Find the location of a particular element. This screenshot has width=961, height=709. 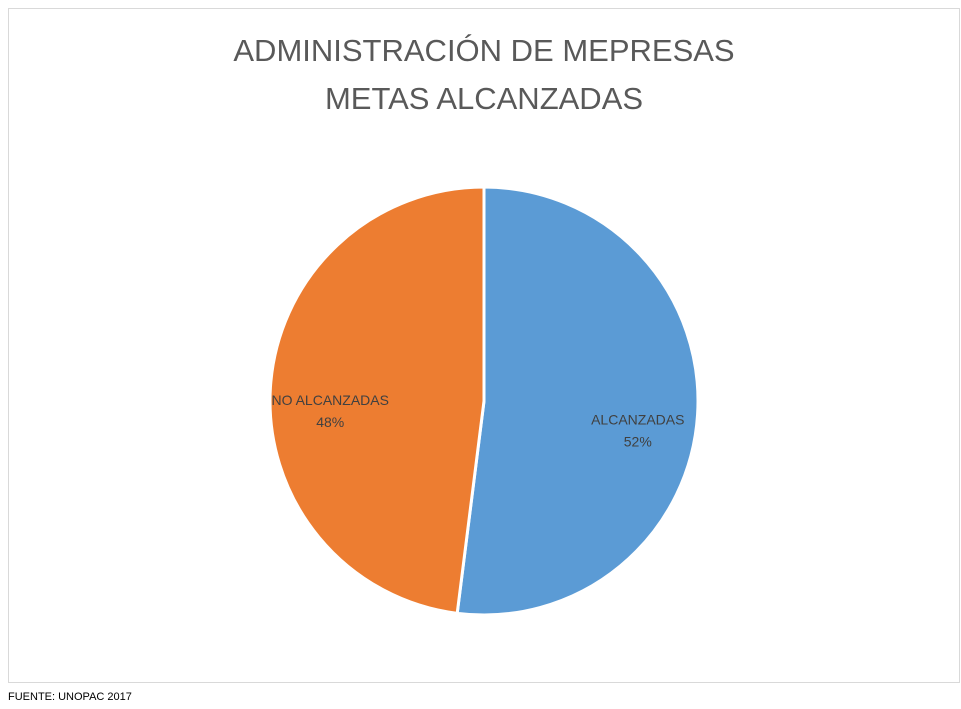

chart-title: METAS ALCANZADAS is located at coordinates (484, 98).